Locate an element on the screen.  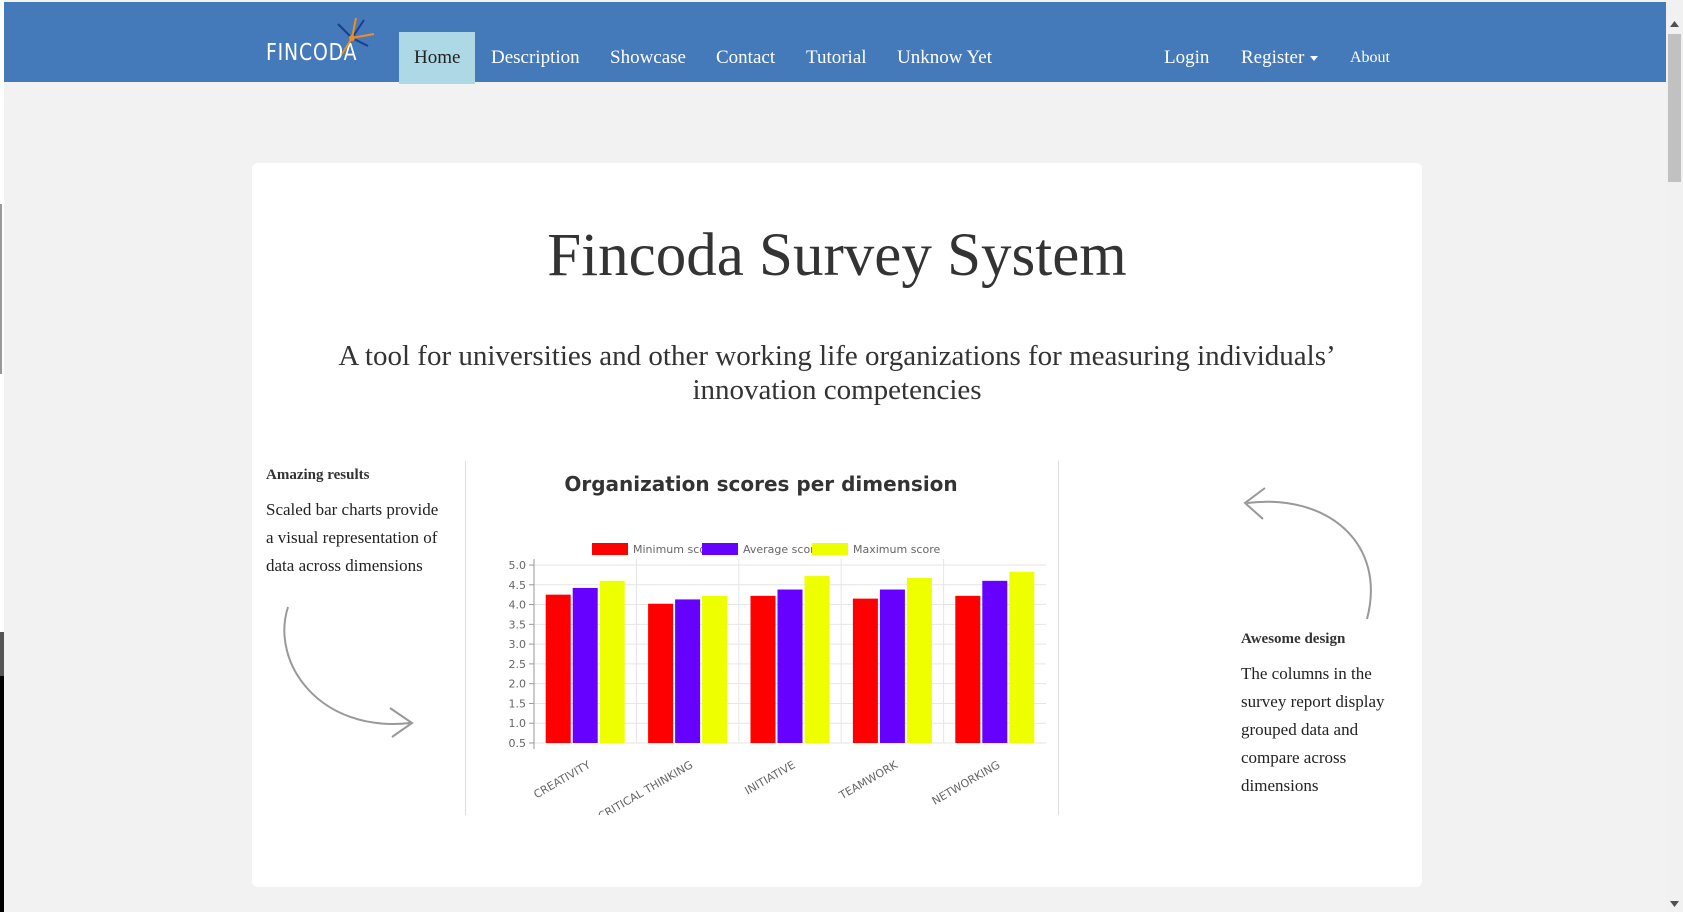
nav-description: Description is located at coordinates (535, 57).